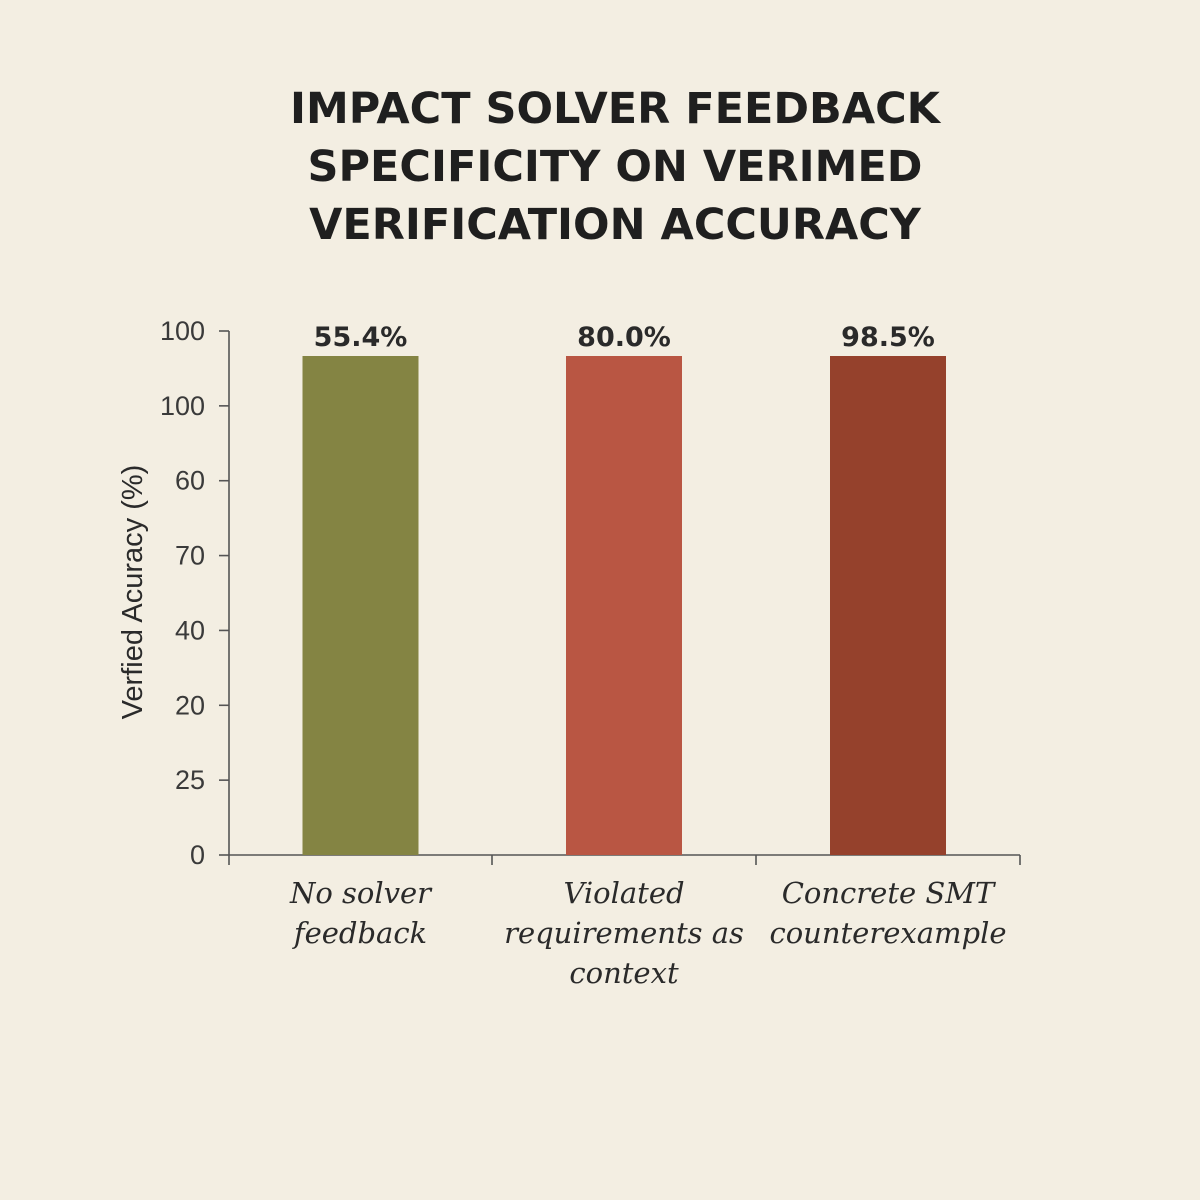 The height and width of the screenshot is (1200, 1200). Describe the element at coordinates (197, 855) in the screenshot. I see `y-tick-label: 0` at that location.